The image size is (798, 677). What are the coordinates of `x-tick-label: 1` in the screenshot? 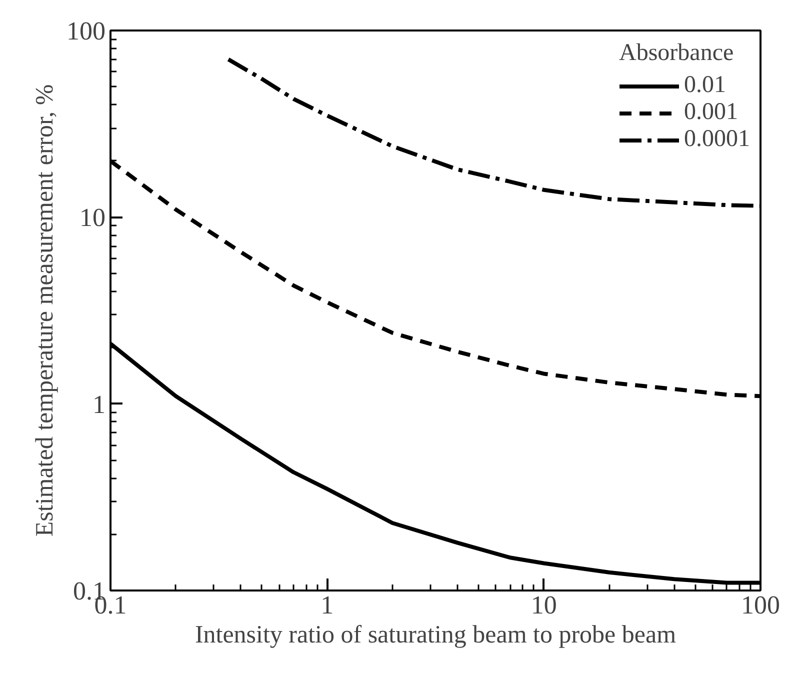 It's located at (327, 605).